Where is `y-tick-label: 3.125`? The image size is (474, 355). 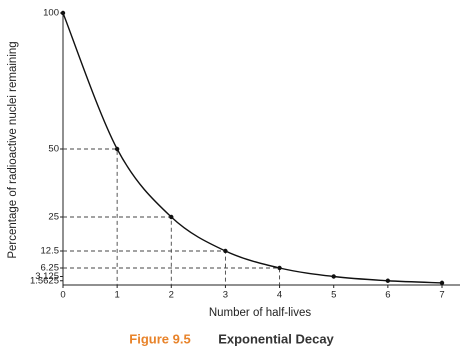 y-tick-label: 3.125 is located at coordinates (47, 276).